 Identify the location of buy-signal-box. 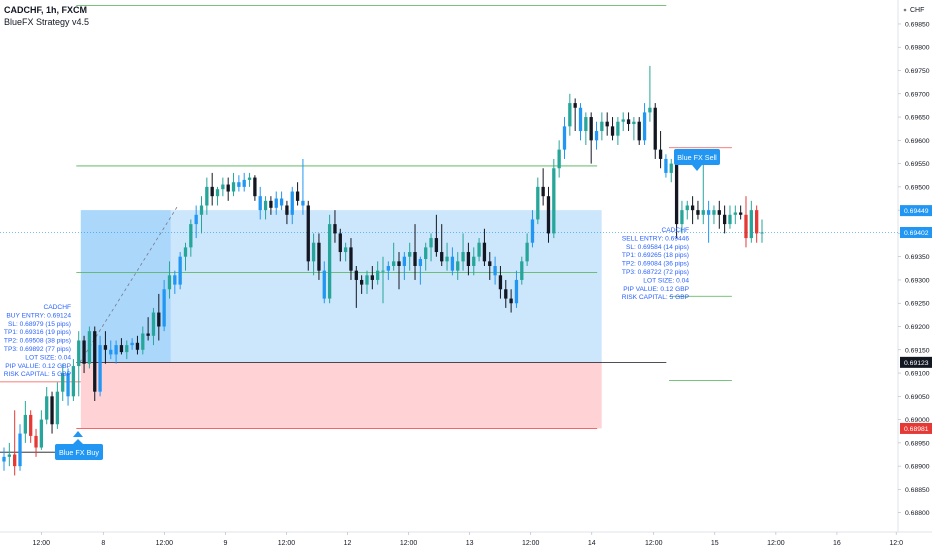
(79, 452).